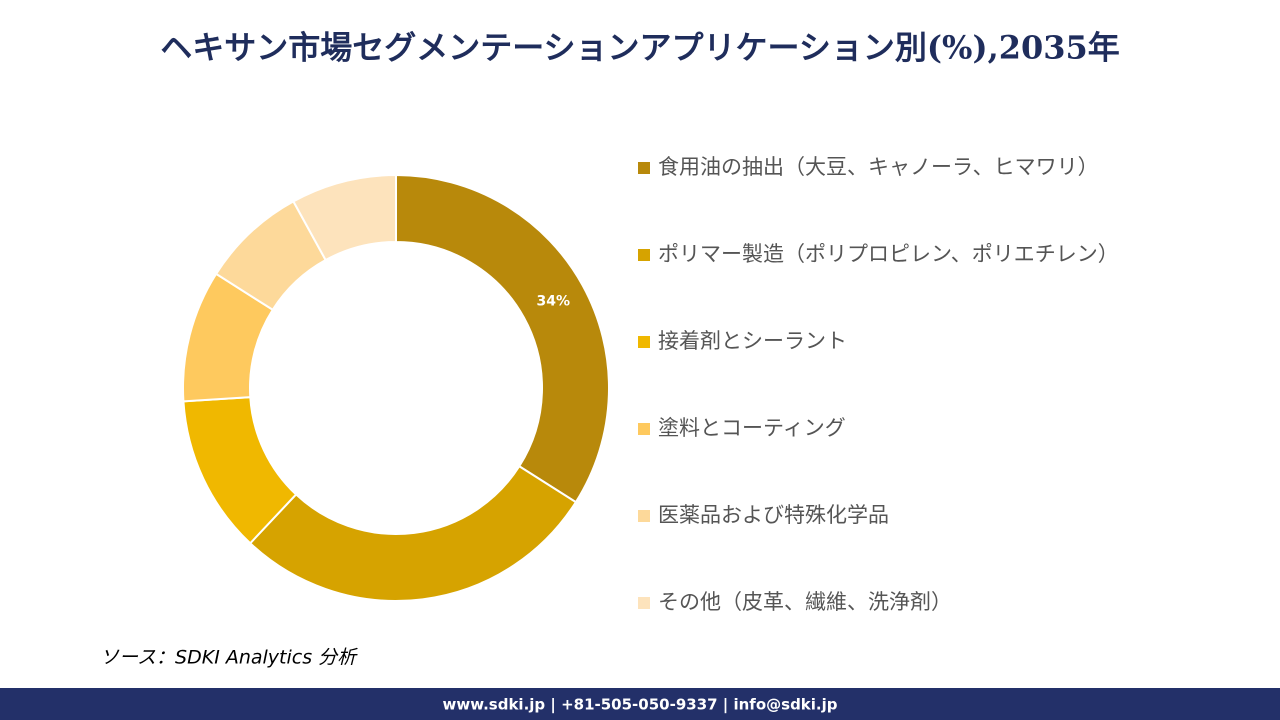 This screenshot has width=1280, height=720. Describe the element at coordinates (554, 302) in the screenshot. I see `data-label: 34%` at that location.